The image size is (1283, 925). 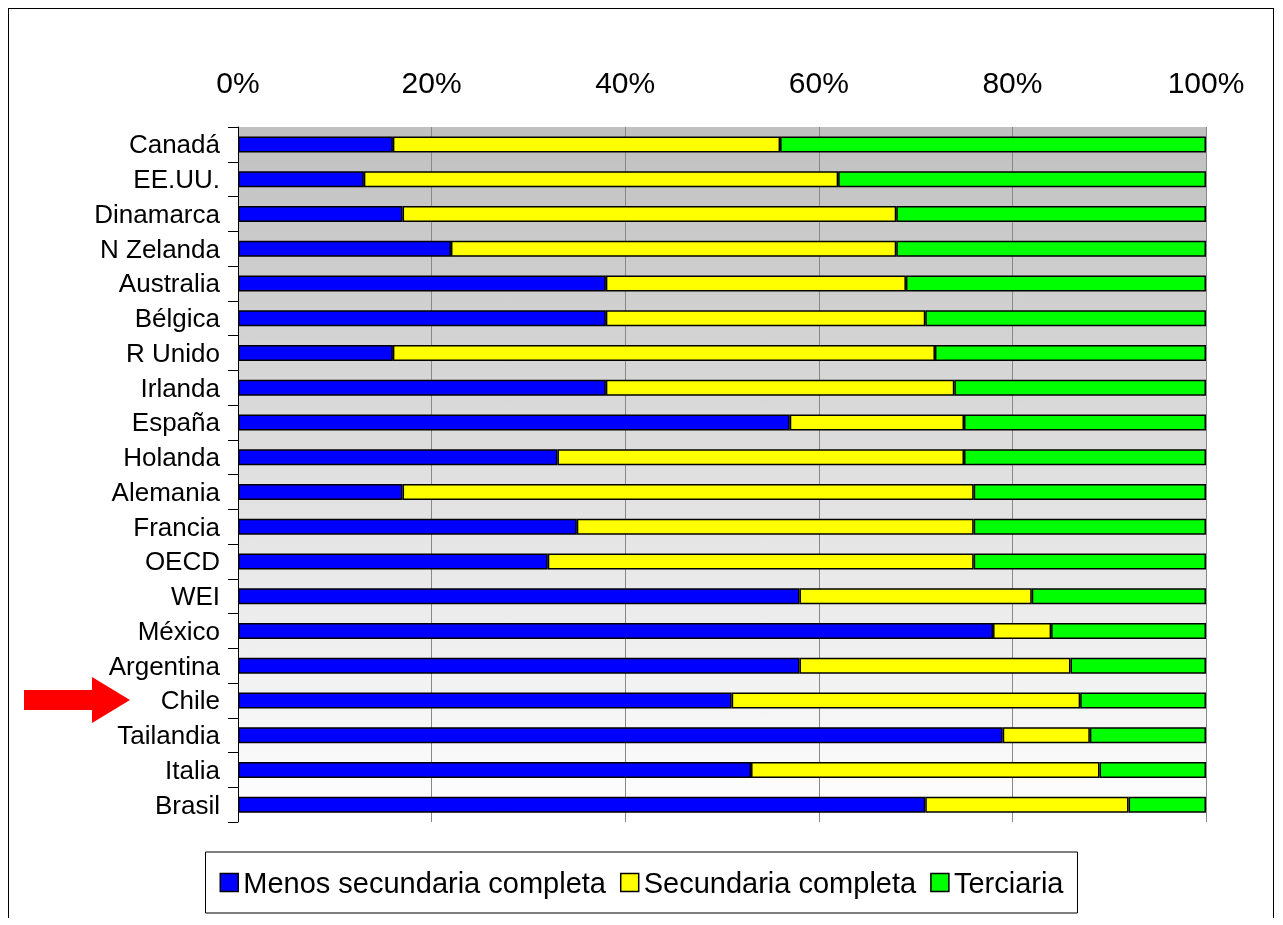 What do you see at coordinates (164, 665) in the screenshot?
I see `y-tick-label: Argentina` at bounding box center [164, 665].